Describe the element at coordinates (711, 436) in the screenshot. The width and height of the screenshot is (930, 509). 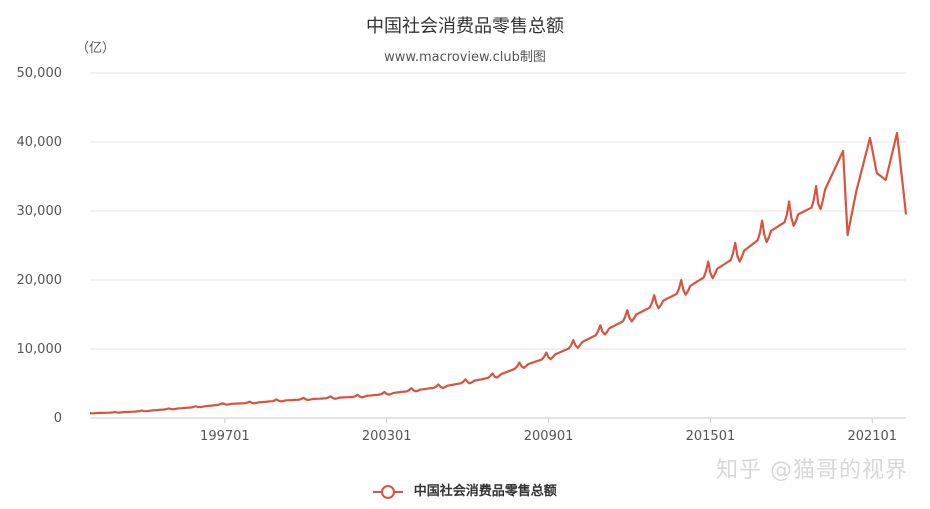
I see `x-tick-label: 201501` at that location.